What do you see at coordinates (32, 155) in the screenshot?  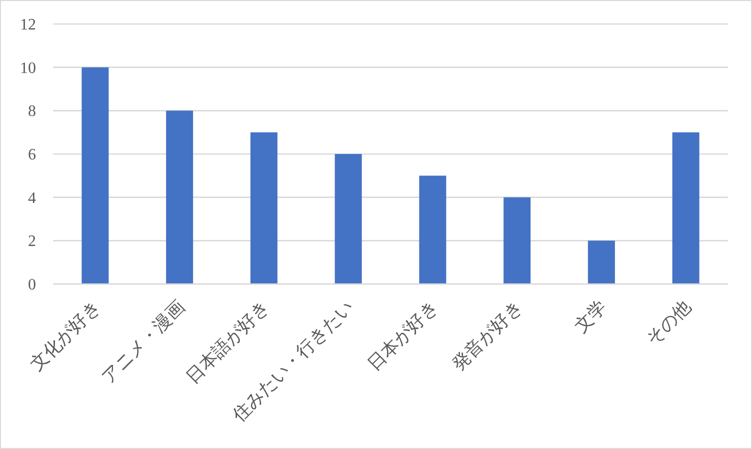 I see `ytick-label: 6` at bounding box center [32, 155].